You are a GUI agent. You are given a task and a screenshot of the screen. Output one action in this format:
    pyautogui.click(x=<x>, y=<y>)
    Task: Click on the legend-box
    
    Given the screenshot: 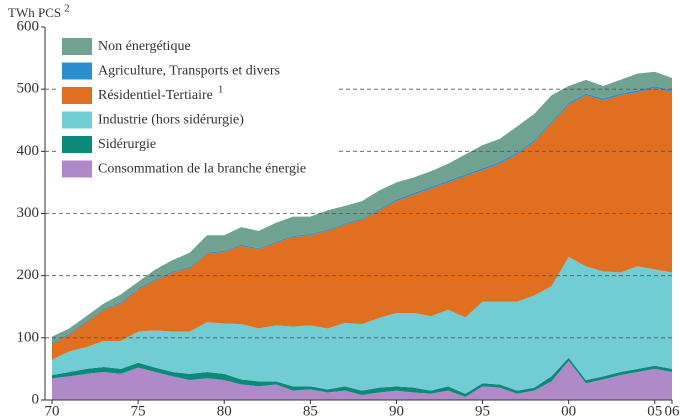 What is the action you would take?
    pyautogui.click(x=197, y=109)
    